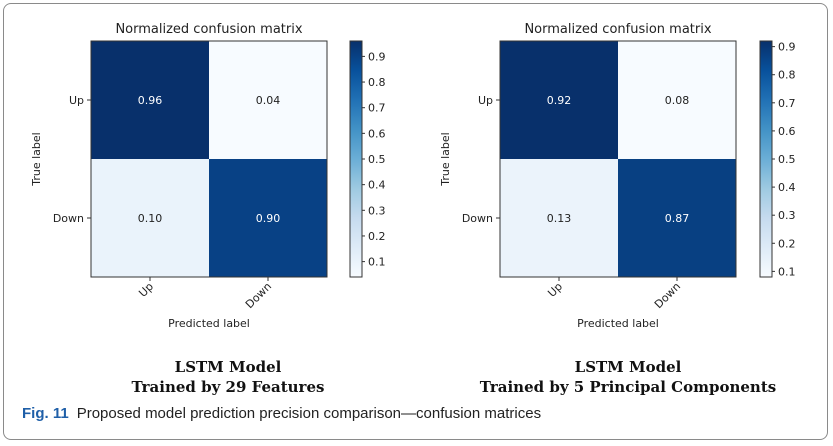 The image size is (833, 446). What do you see at coordinates (228, 377) in the screenshot?
I see `panel-caption-left: LSTM Model Trained by 29 Features` at bounding box center [228, 377].